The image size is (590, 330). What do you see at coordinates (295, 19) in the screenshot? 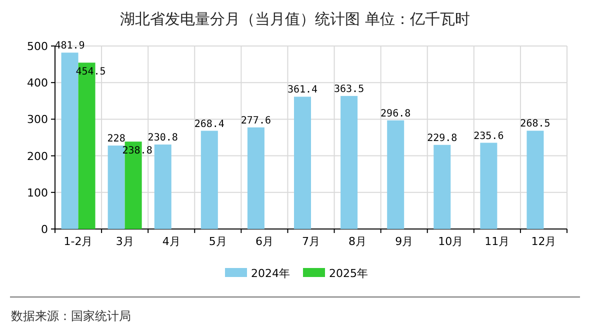
I see `chart-title: 湖北省发电量分月（当月值）统计图 单位：亿千瓦时` at bounding box center [295, 19].